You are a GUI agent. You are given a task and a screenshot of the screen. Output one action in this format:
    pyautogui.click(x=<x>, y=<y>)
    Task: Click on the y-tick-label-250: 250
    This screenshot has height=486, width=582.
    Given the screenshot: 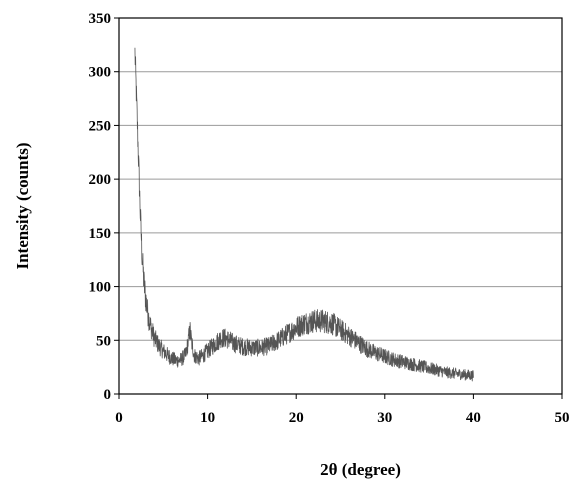 What is the action you would take?
    pyautogui.click(x=100, y=126)
    